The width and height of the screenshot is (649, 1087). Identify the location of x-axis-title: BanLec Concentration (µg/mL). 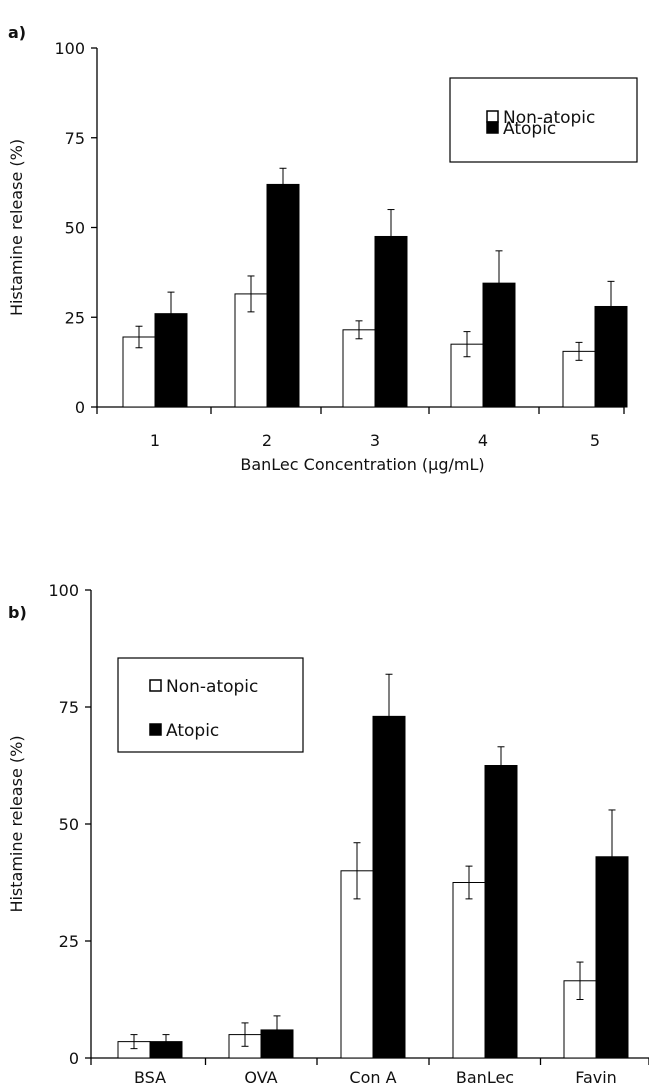
(362, 464).